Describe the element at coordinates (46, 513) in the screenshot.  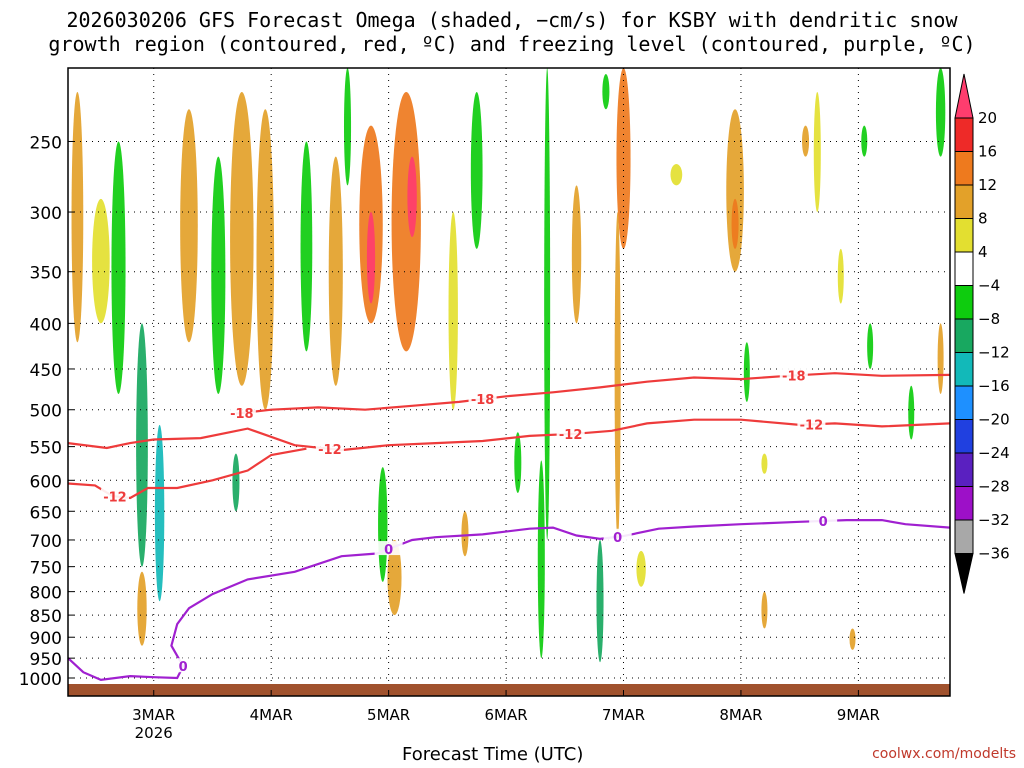
I see `y-tick-label: 650` at that location.